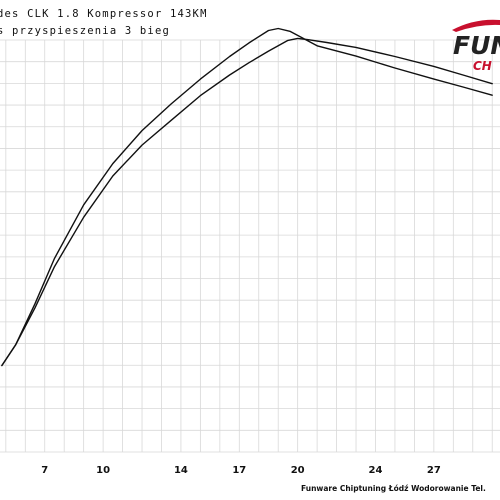 This screenshot has width=500, height=500. I want to click on chart-title: des CLK 1.8 Kompressor 143KM, so click(104, 14).